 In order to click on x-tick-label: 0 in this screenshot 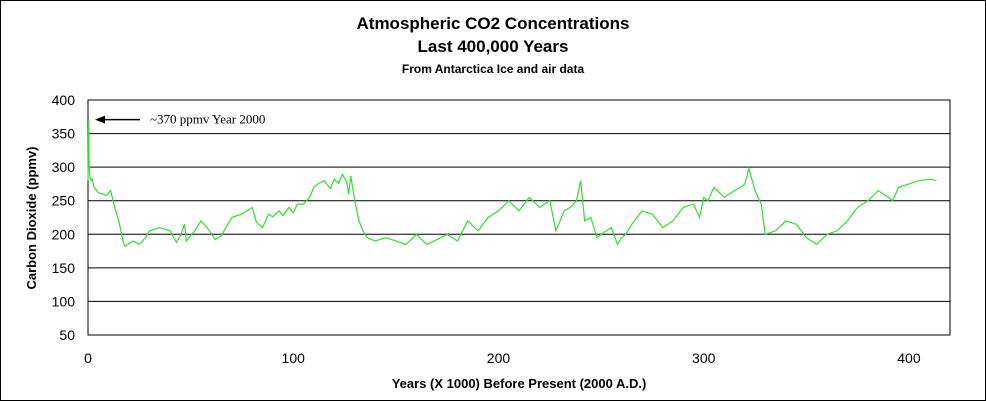, I will do `click(88, 358)`.